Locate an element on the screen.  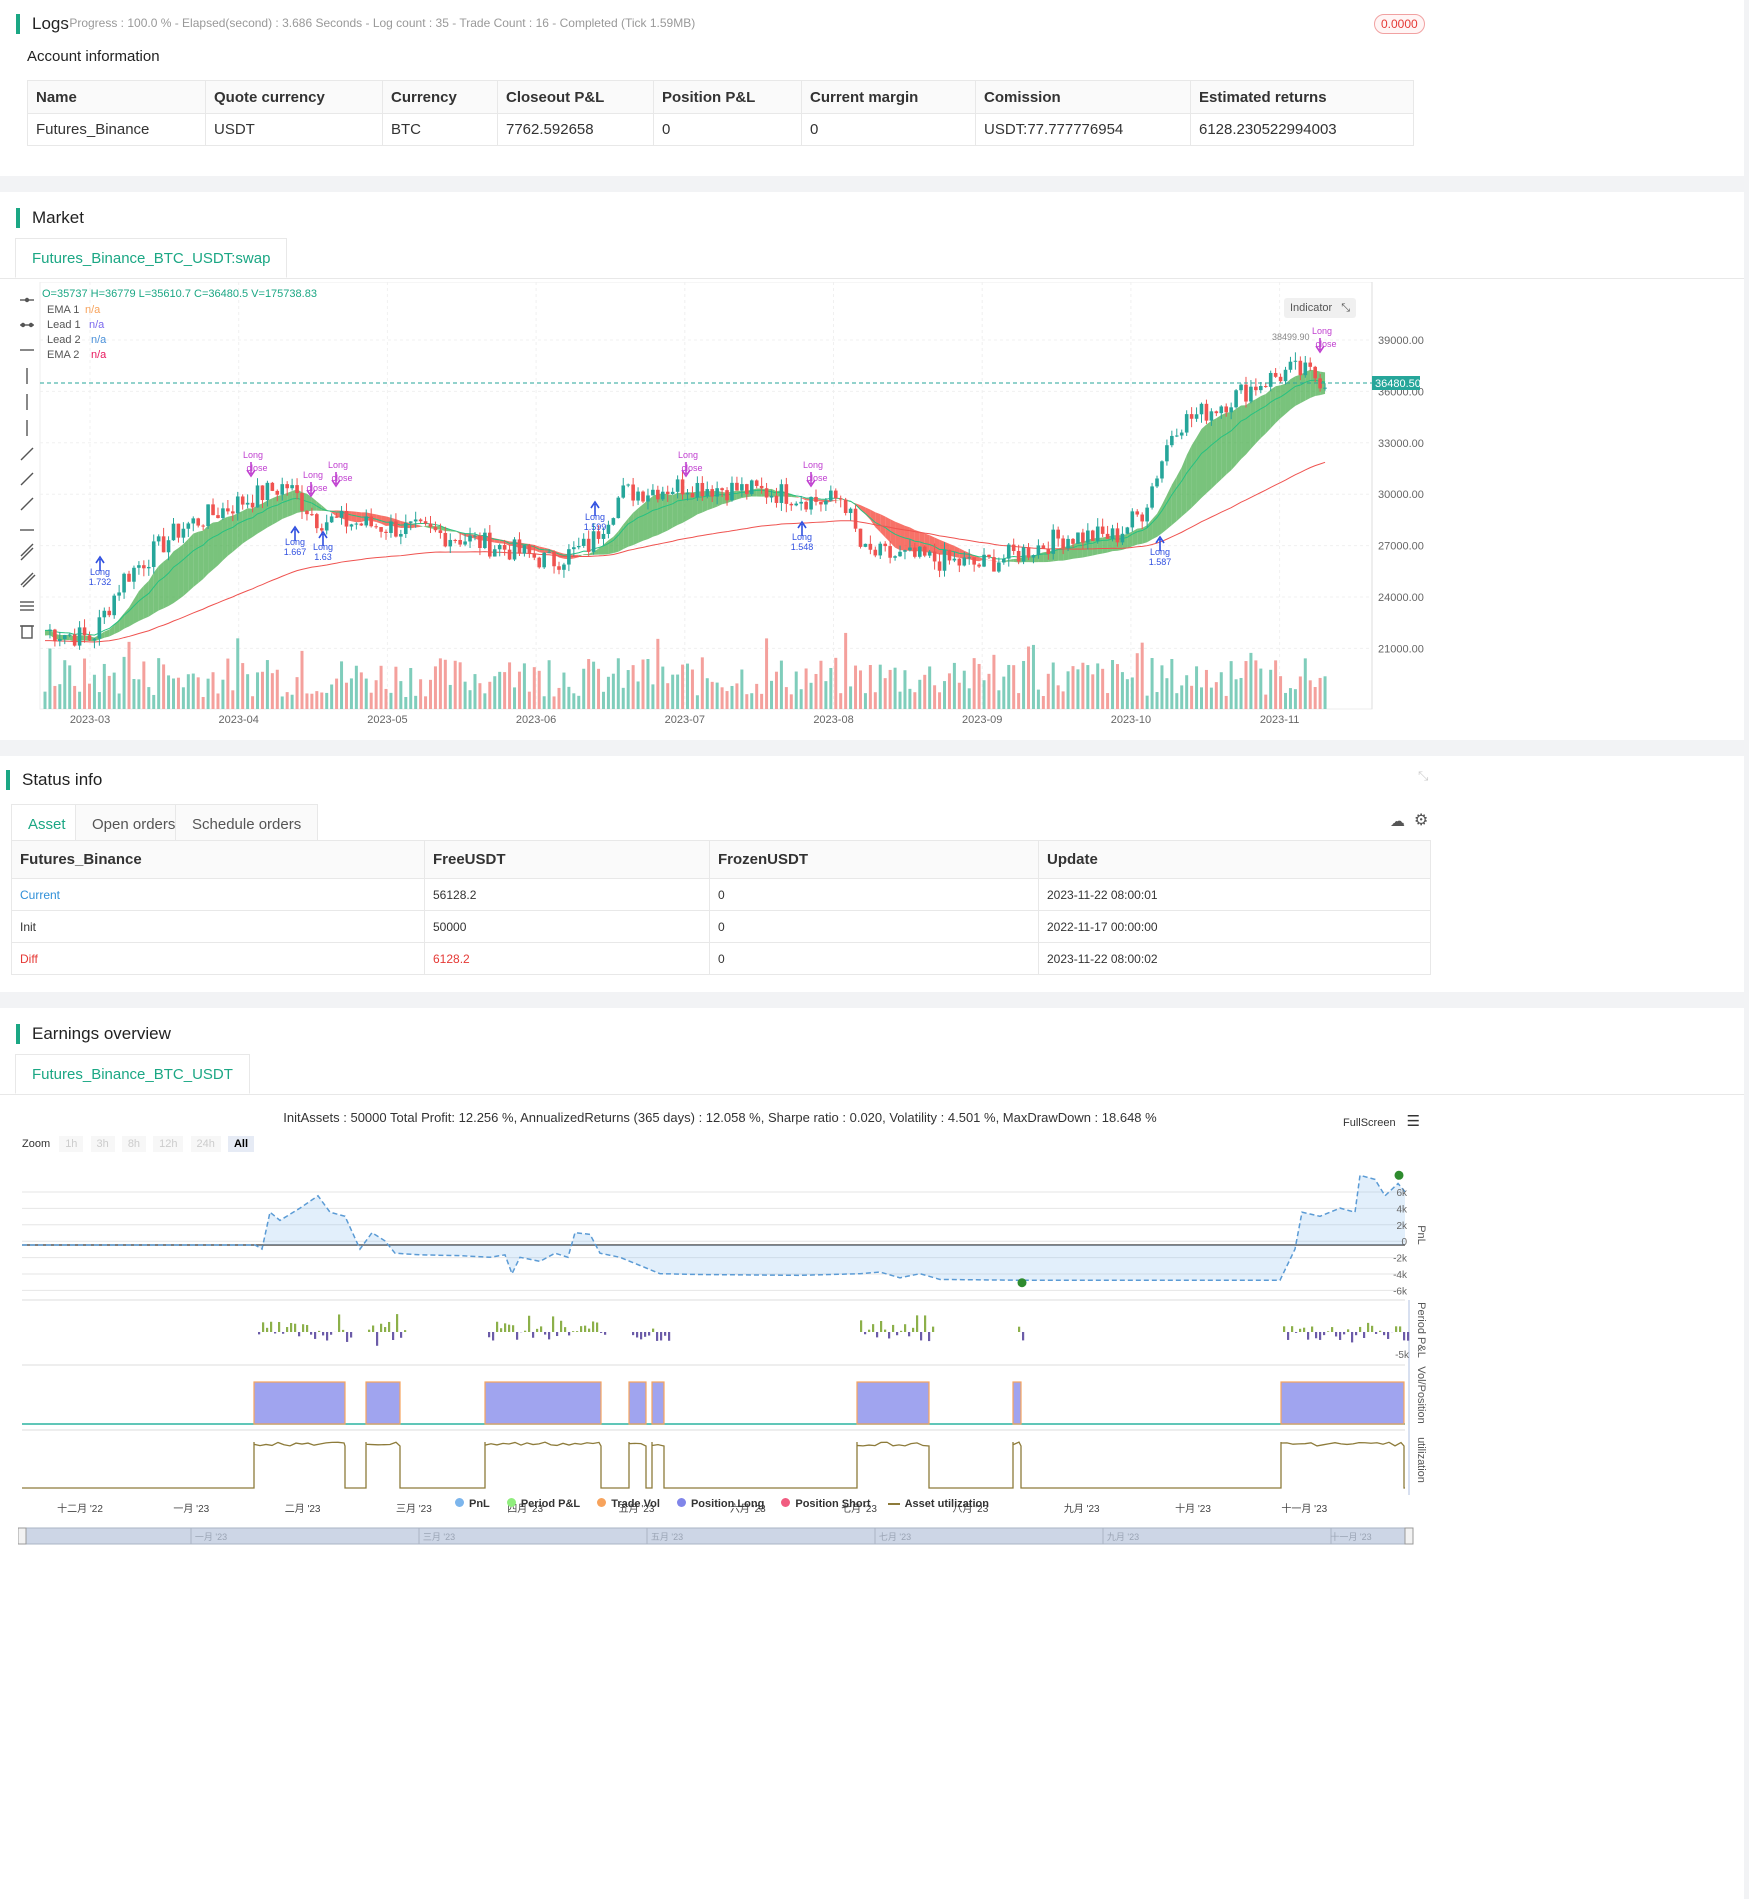
legend-pnl: PnL is located at coordinates (472, 1504).